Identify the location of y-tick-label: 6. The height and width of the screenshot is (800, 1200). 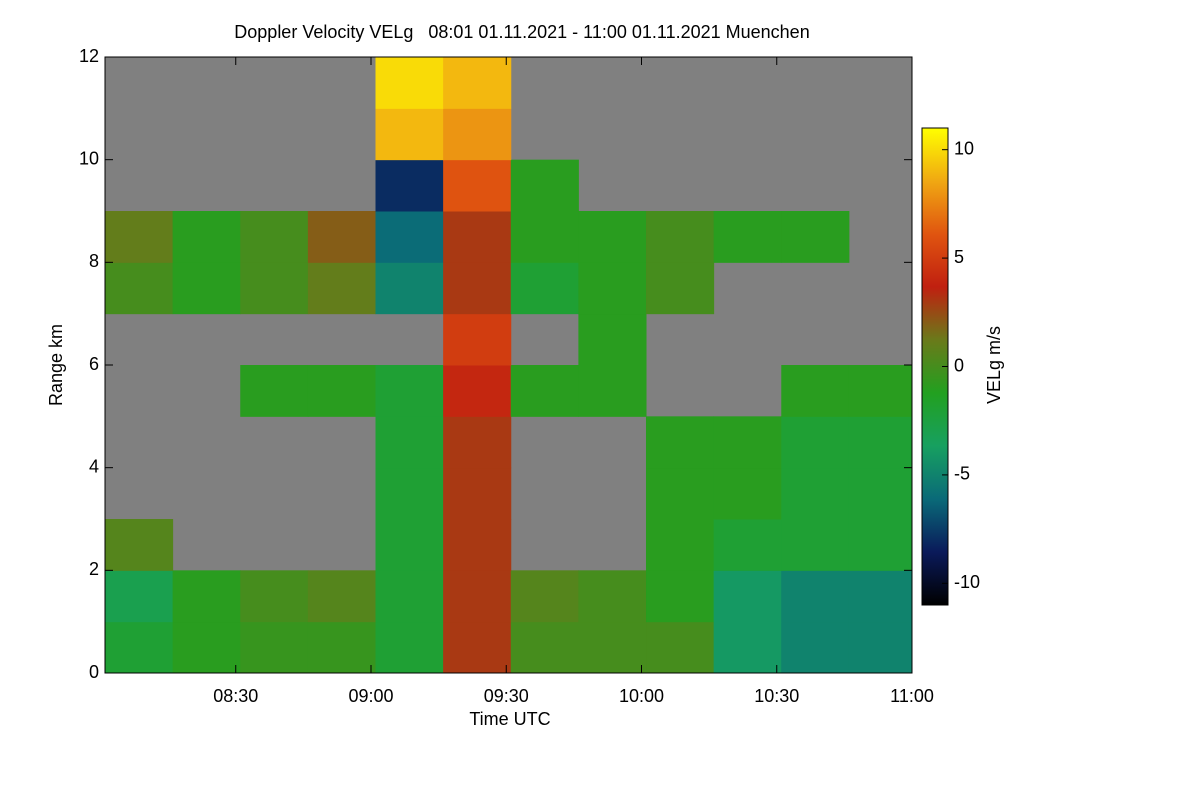
(94, 364).